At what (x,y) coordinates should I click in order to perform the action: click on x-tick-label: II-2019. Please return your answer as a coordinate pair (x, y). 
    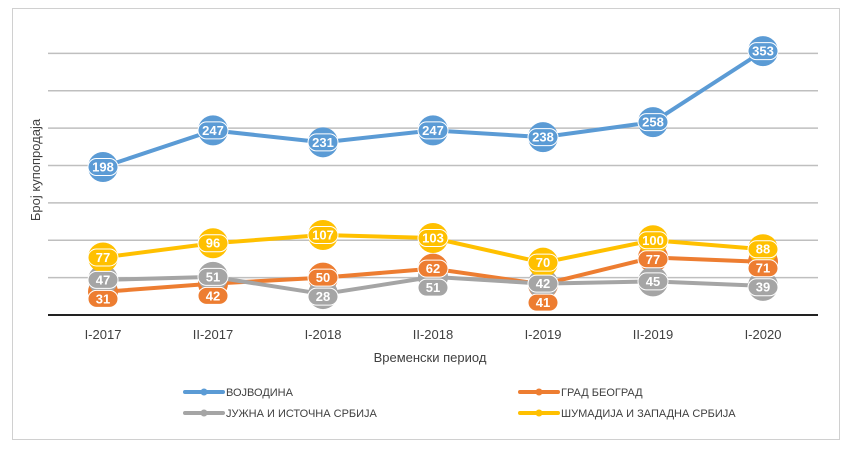
    Looking at the image, I should click on (653, 334).